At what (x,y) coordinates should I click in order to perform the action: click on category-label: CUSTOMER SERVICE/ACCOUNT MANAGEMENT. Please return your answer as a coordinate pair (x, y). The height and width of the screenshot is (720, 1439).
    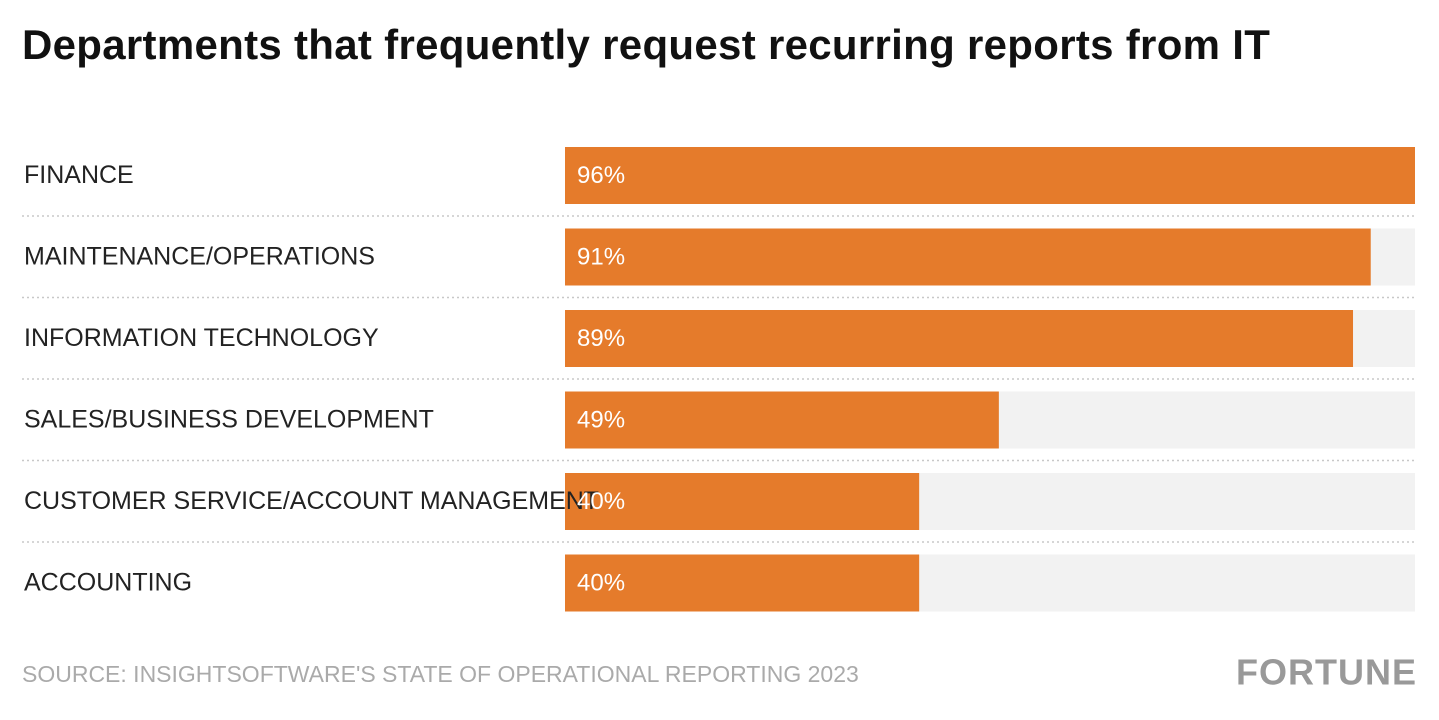
    Looking at the image, I should click on (311, 501).